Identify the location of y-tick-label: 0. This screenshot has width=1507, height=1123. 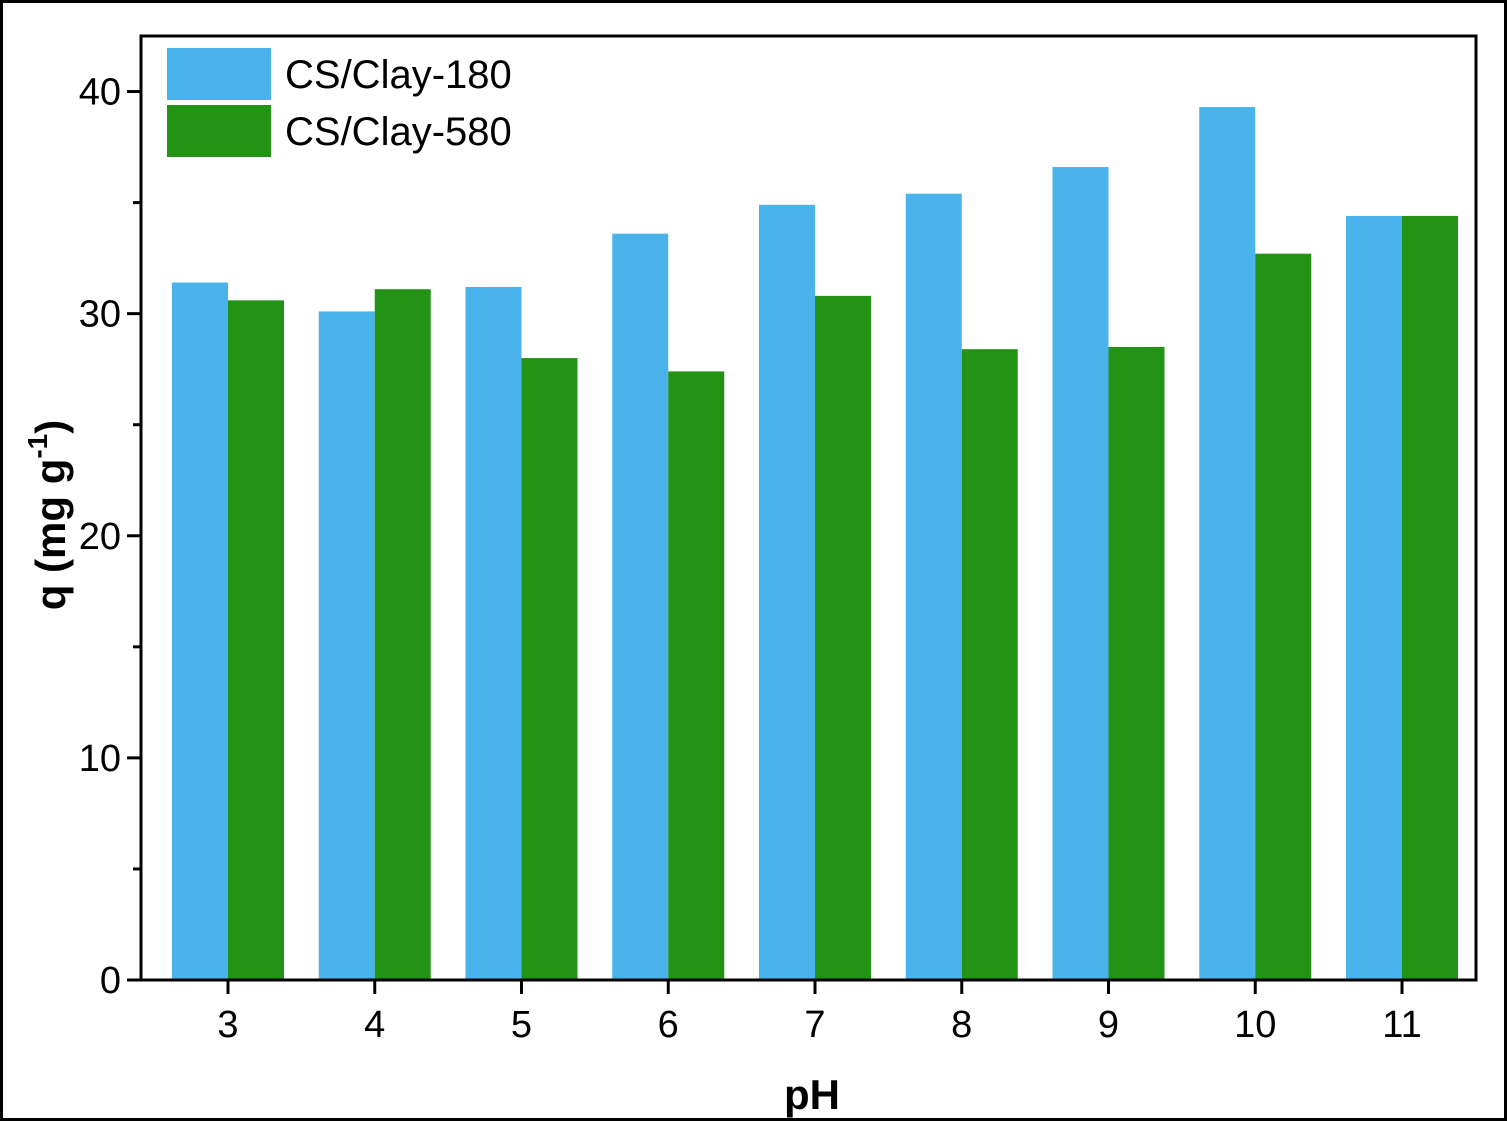
(110, 981).